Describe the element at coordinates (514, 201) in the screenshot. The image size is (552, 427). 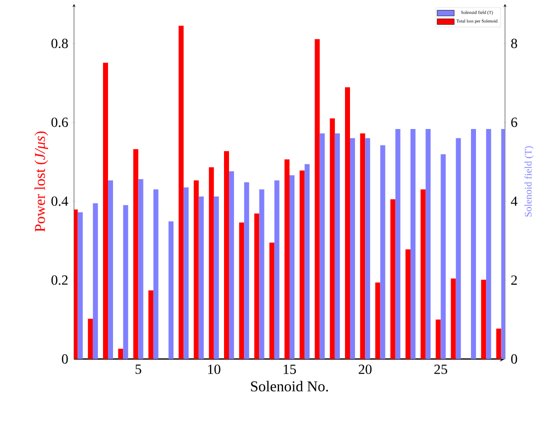
I see `y2-tick-label: 4` at that location.